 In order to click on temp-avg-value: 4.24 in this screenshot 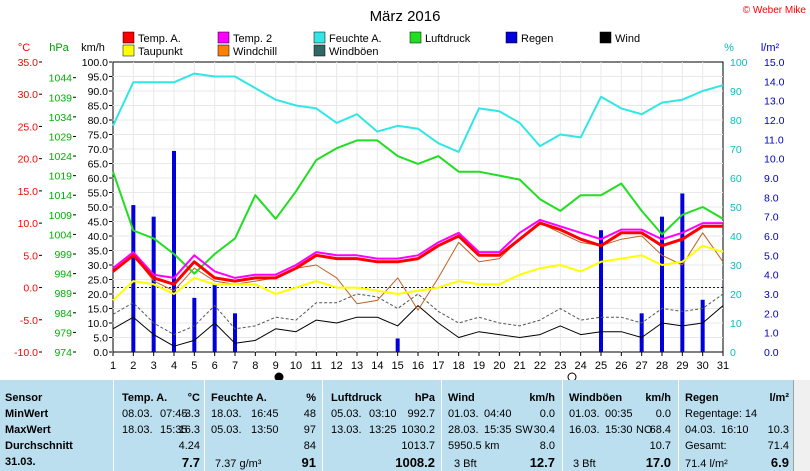, I will do `click(189, 446)`.